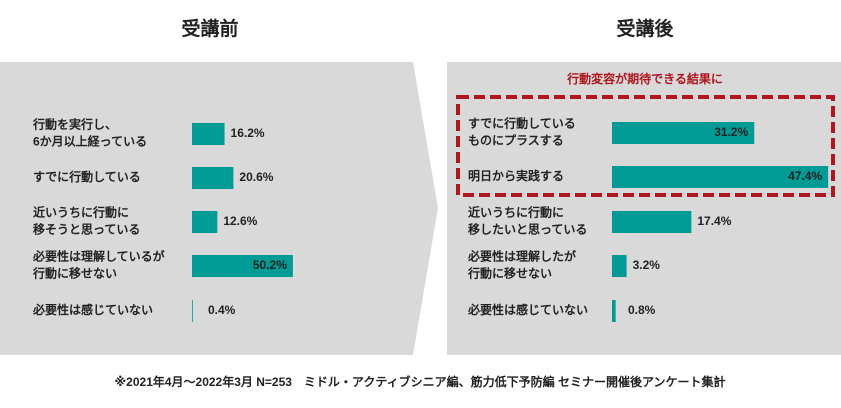 This screenshot has width=841, height=408. I want to click on chart-title: 受講前, so click(209, 28).